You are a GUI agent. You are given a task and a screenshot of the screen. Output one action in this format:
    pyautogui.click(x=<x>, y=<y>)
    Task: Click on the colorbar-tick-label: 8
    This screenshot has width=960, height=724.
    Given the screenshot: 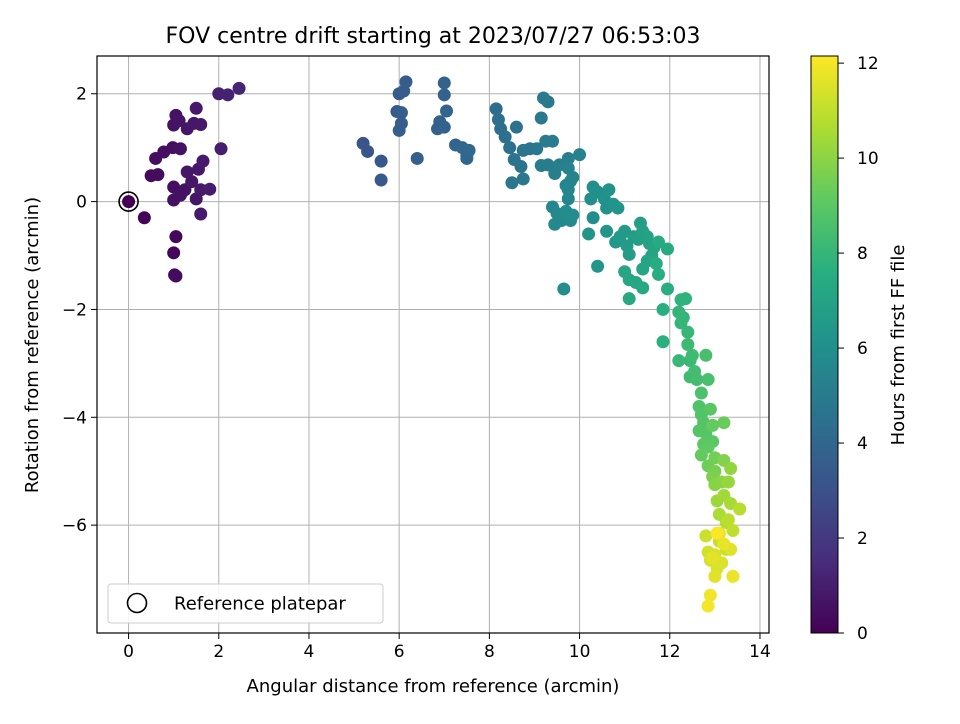 What is the action you would take?
    pyautogui.click(x=862, y=254)
    